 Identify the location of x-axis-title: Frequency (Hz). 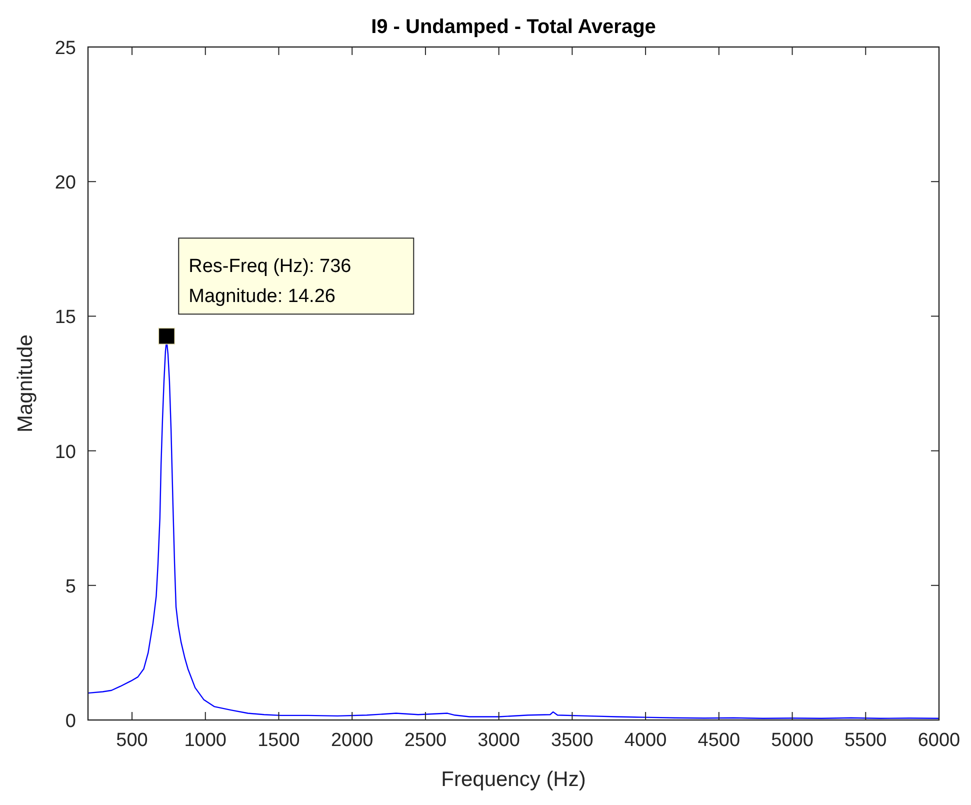
(513, 779).